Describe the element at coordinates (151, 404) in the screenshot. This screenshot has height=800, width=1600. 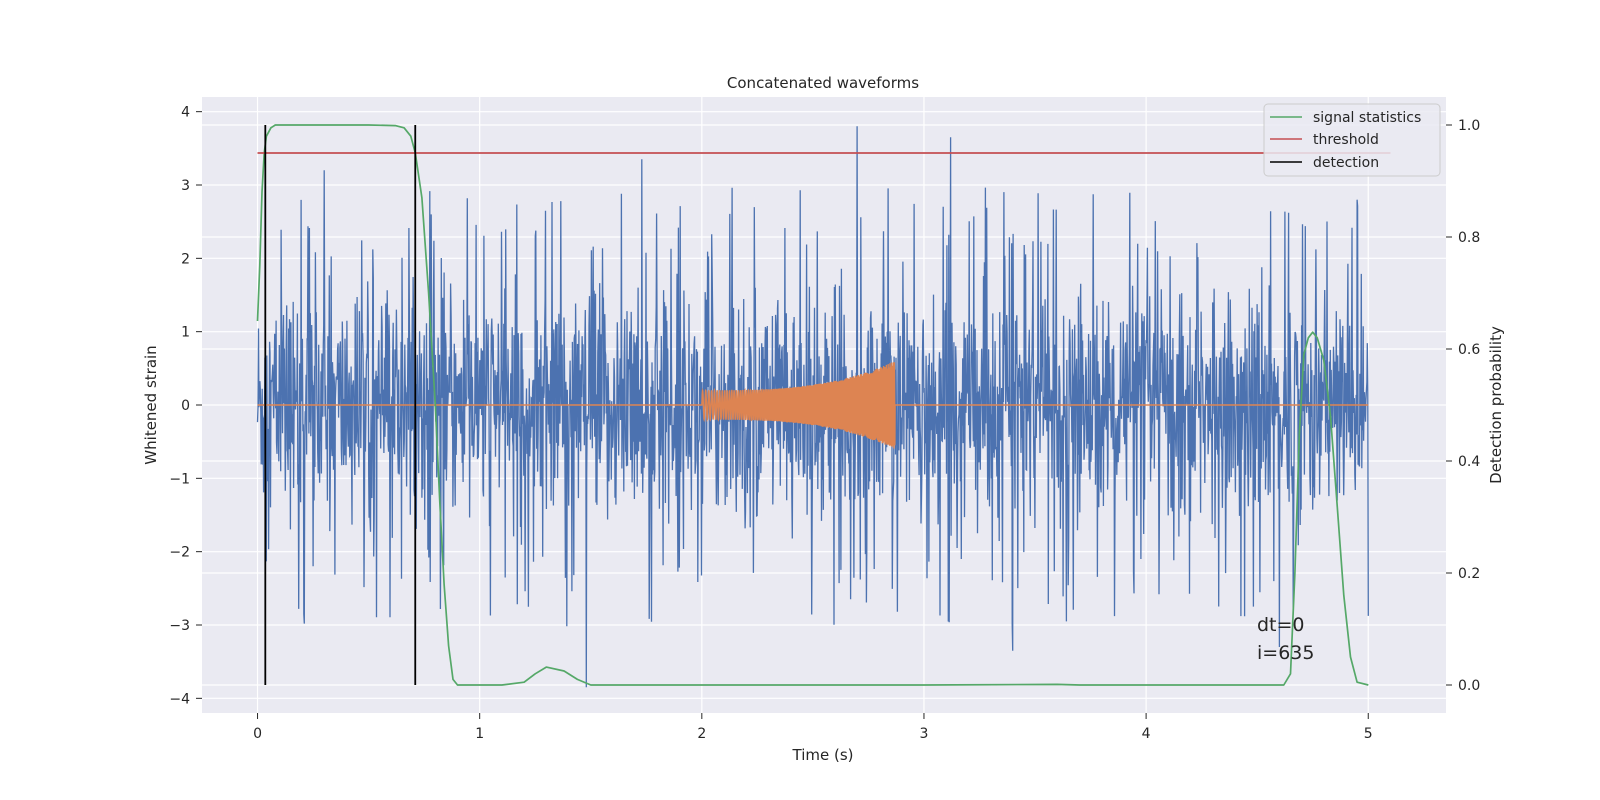
I see `y-axis-label: Whitened strain` at that location.